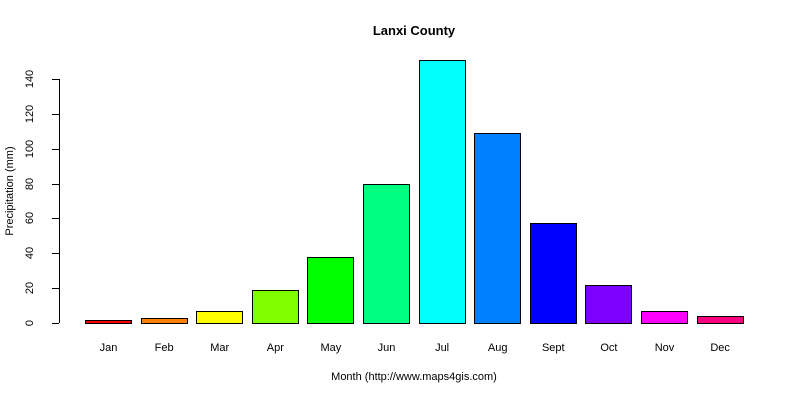  Describe the element at coordinates (498, 228) in the screenshot. I see `bar-aug` at that location.